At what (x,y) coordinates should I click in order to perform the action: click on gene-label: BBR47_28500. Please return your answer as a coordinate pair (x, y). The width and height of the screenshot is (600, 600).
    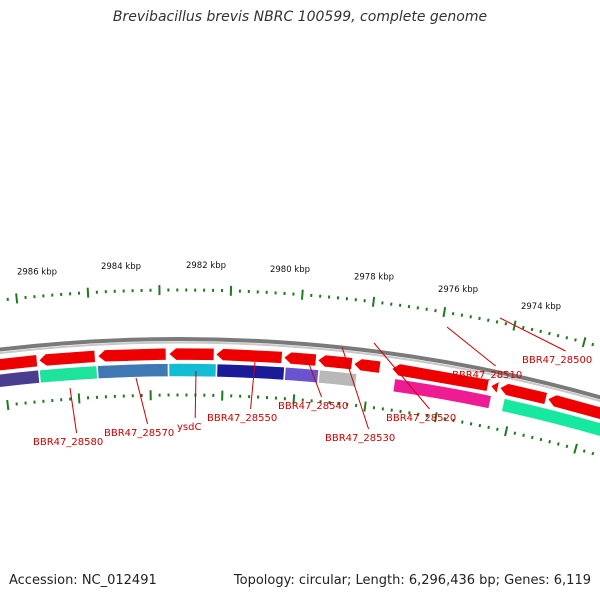
    Looking at the image, I should click on (557, 360).